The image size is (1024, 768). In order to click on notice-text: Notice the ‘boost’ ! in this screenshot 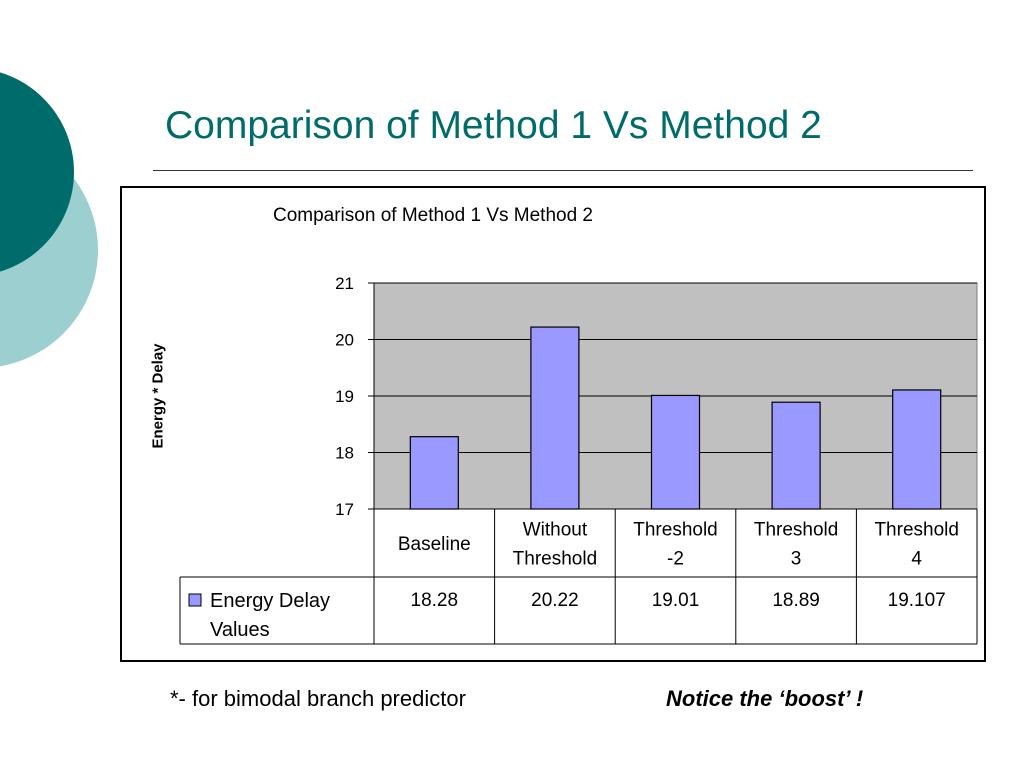, I will do `click(765, 698)`.